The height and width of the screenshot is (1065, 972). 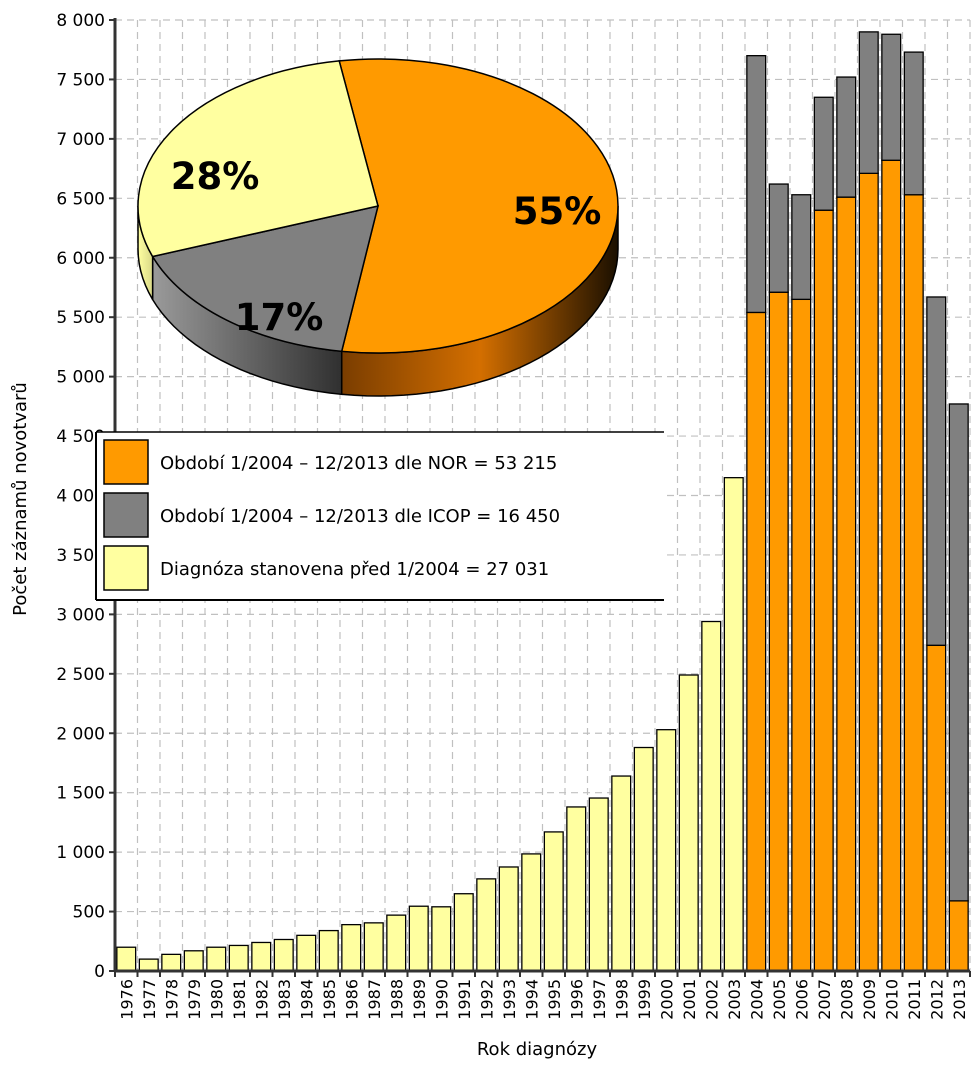 What do you see at coordinates (621, 999) in the screenshot?
I see `x-tick-label: 1998` at bounding box center [621, 999].